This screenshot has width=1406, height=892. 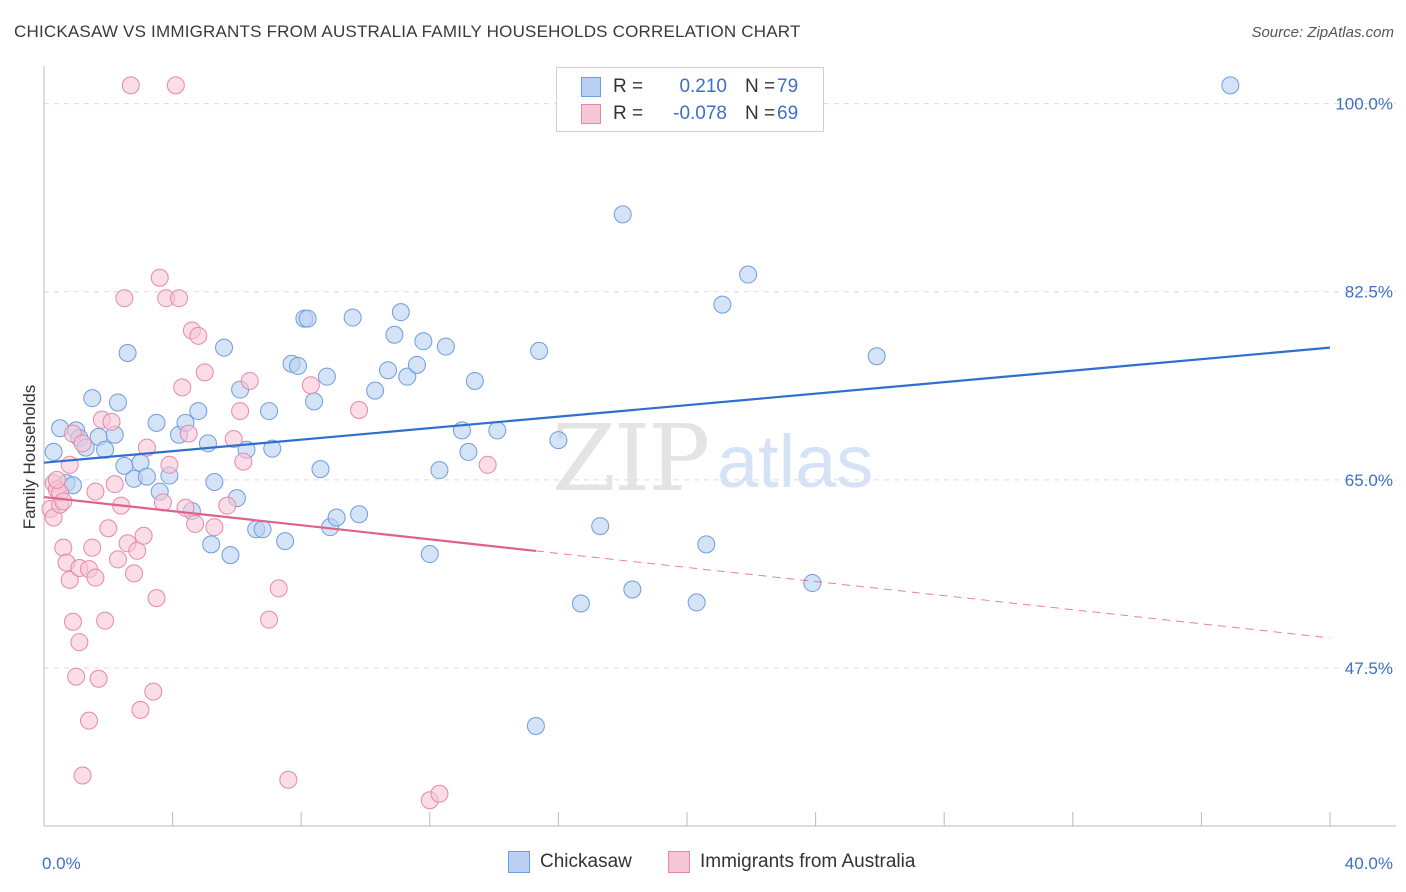 What do you see at coordinates (679, 862) in the screenshot?
I see `legend-swatch-immigrants` at bounding box center [679, 862].